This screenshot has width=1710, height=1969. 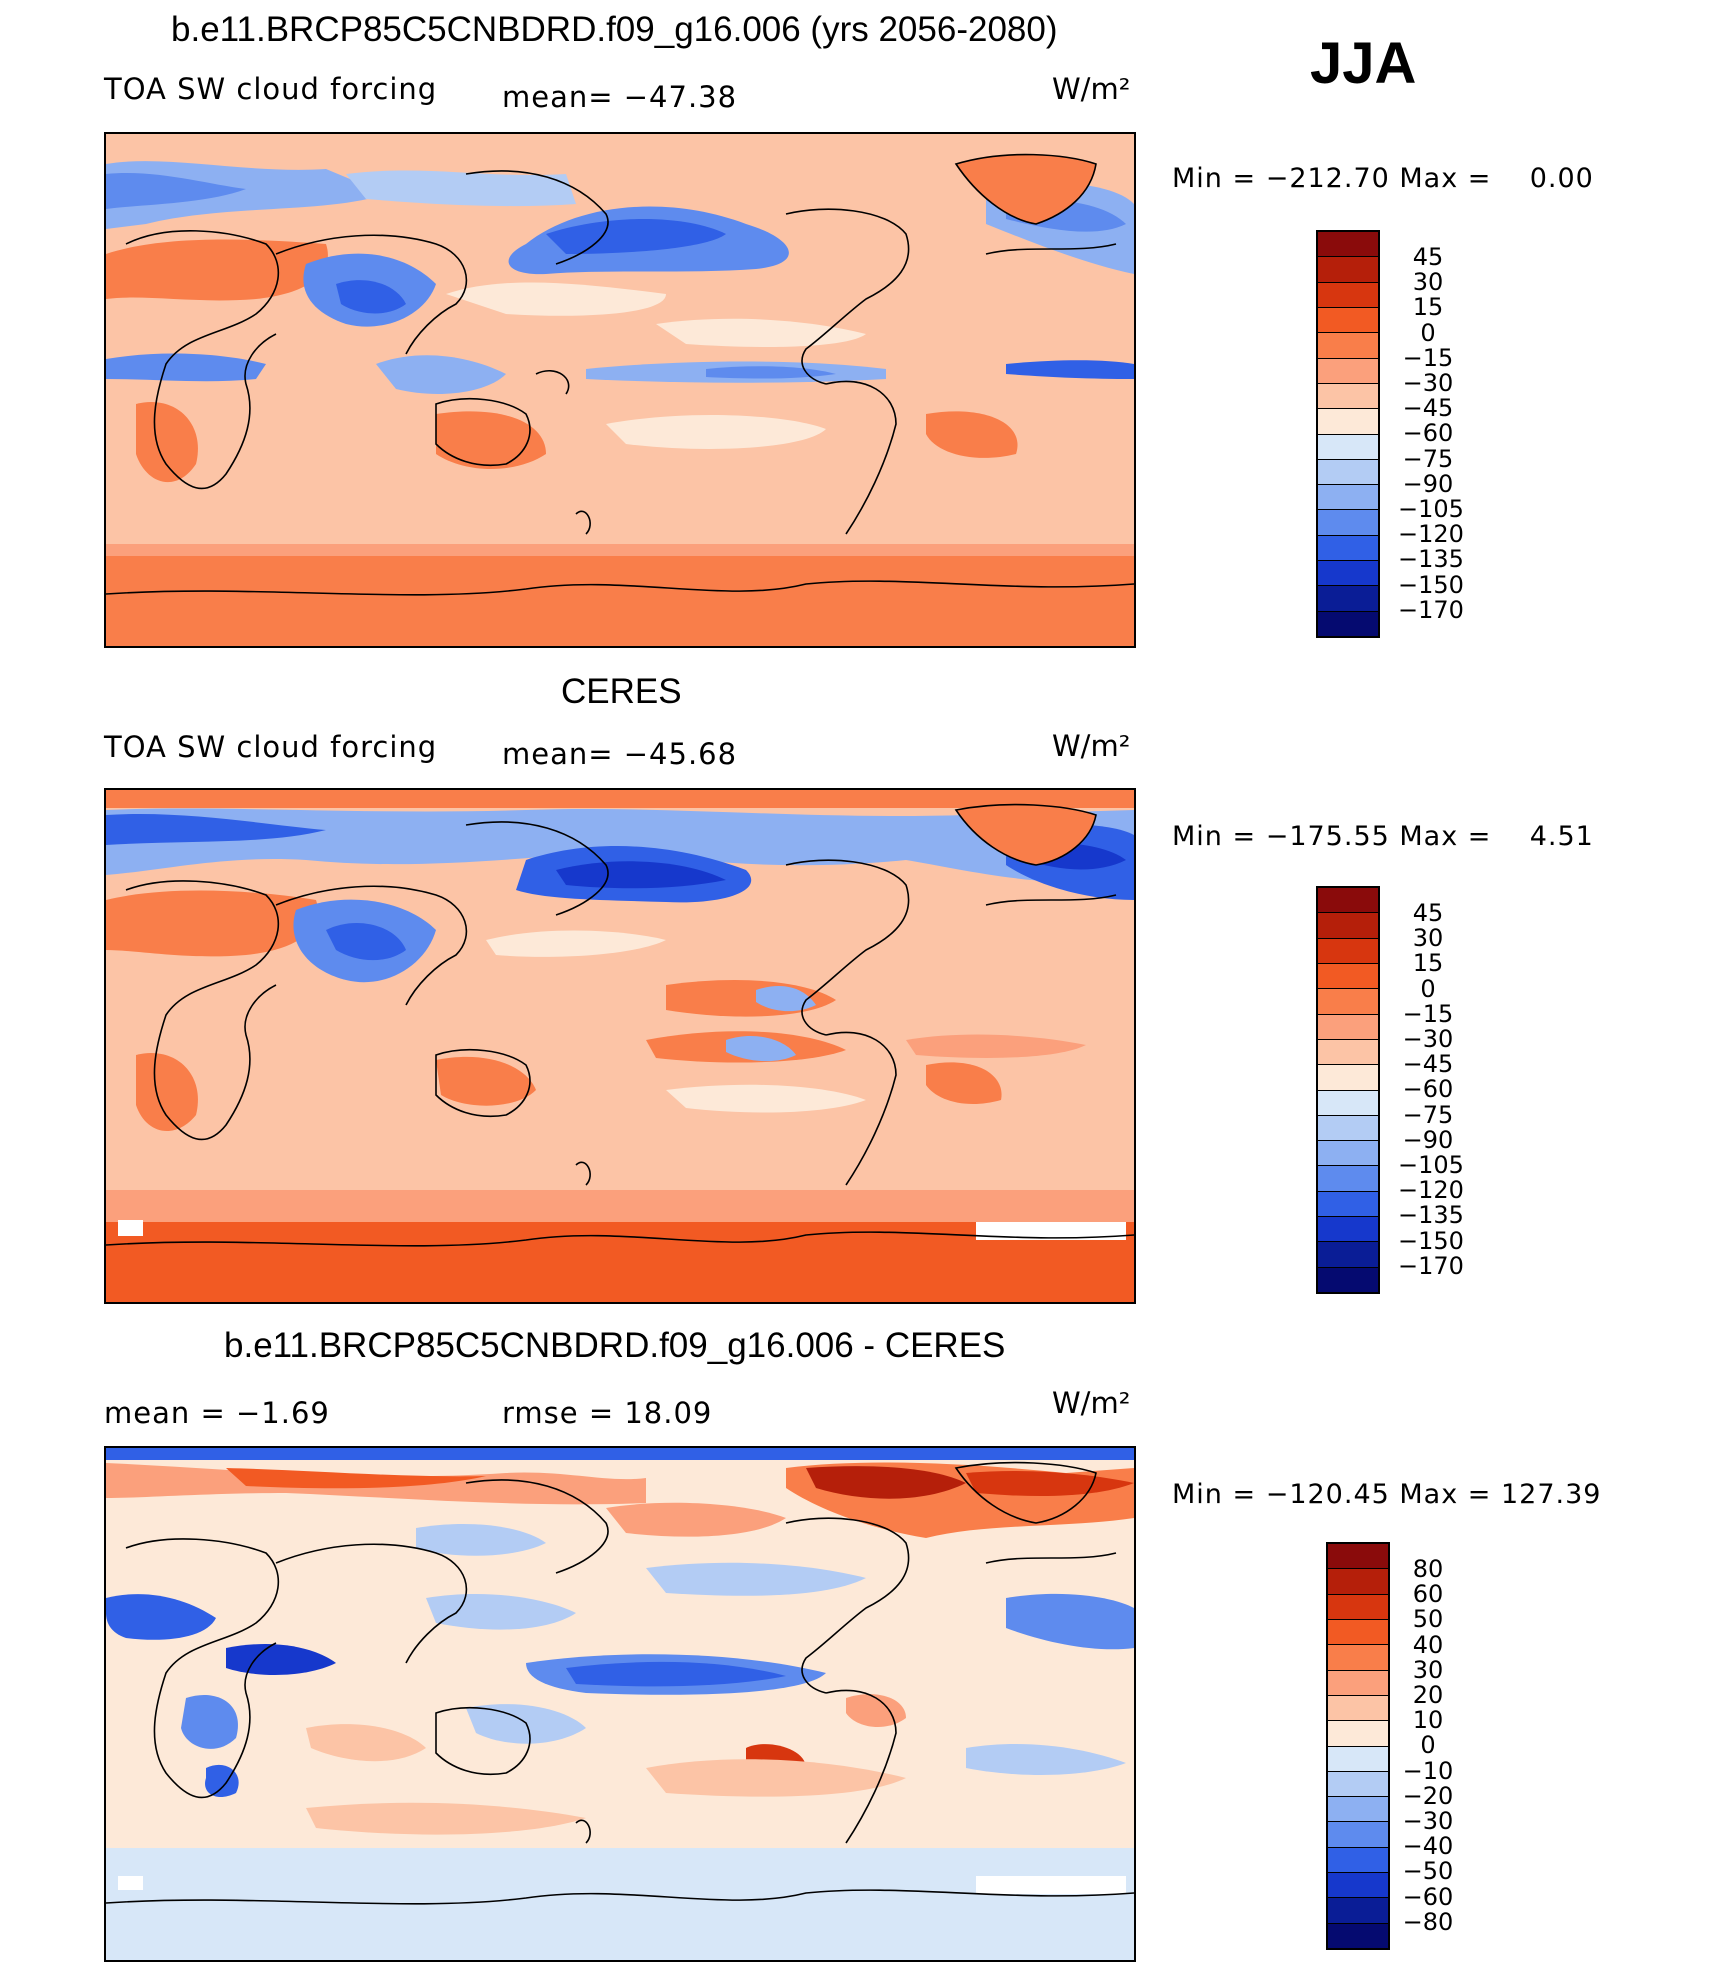 I want to click on colorbar-tick-label: −40, so click(x=1428, y=1846).